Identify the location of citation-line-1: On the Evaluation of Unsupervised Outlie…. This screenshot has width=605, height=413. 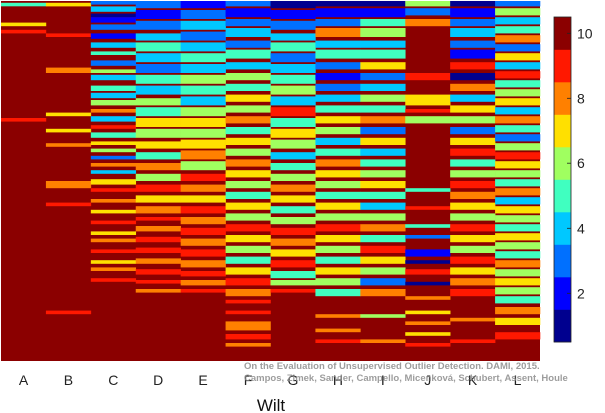
(392, 366).